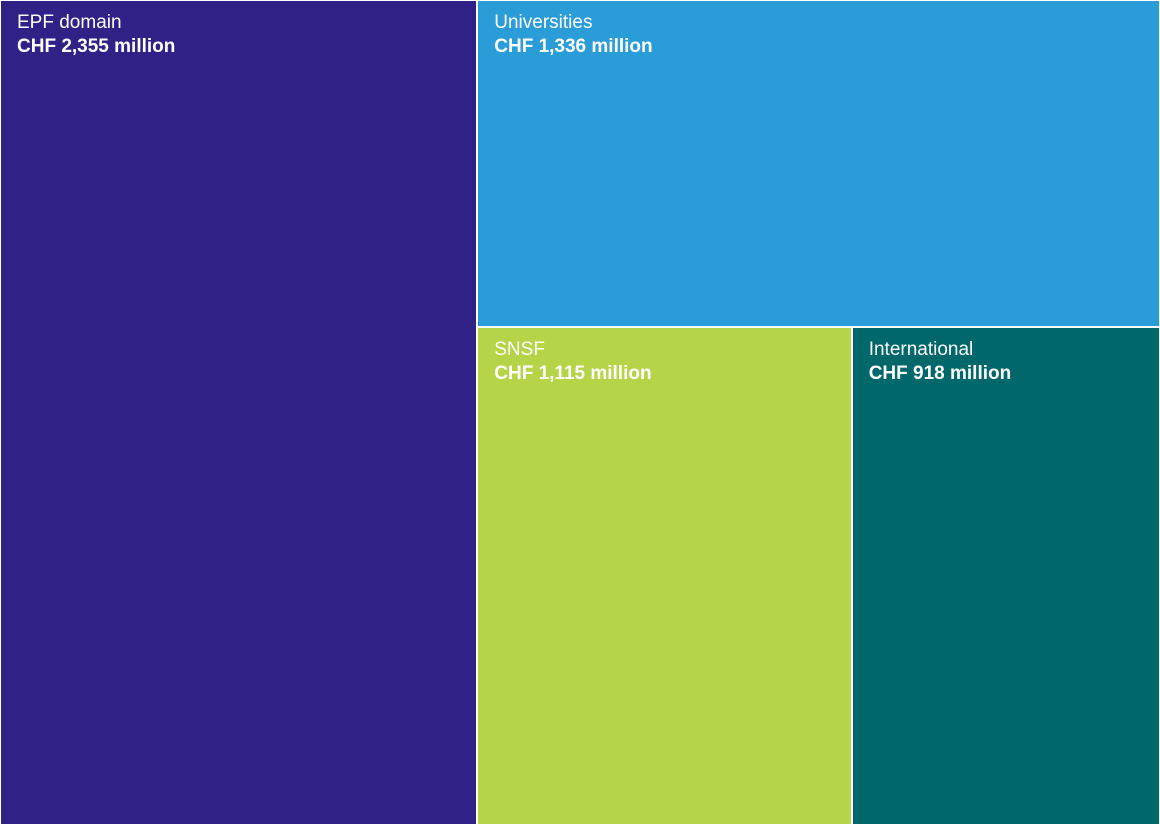 The width and height of the screenshot is (1160, 825). I want to click on tile-value-universities: CHF 1,336 million, so click(573, 46).